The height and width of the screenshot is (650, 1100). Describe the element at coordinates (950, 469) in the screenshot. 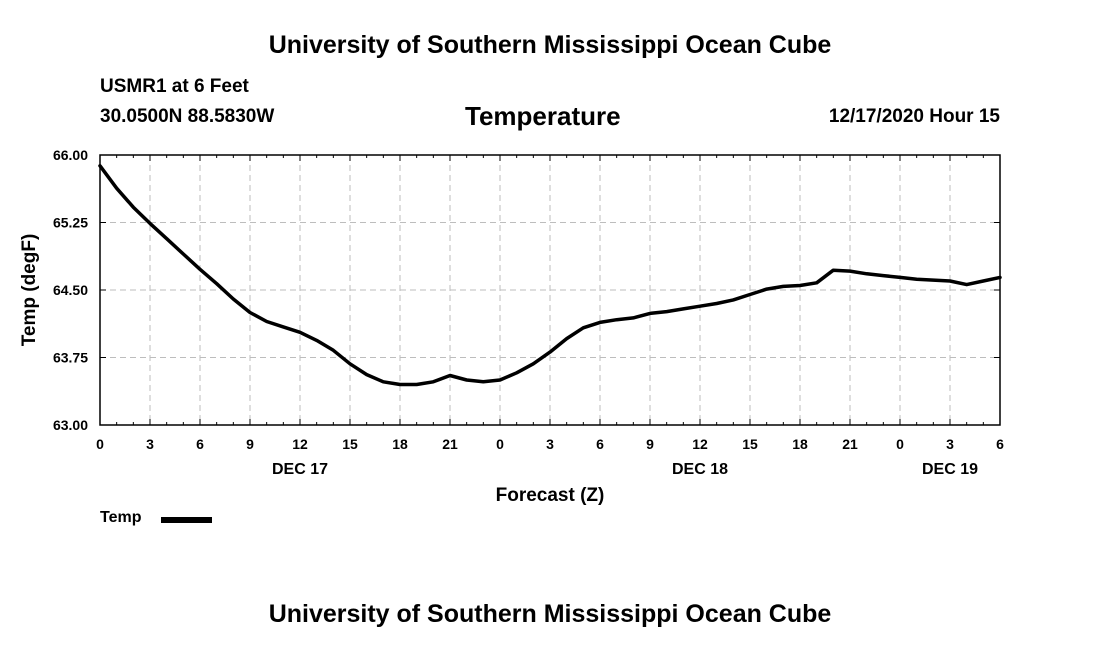

I see `x-day-label: DEC 19` at that location.